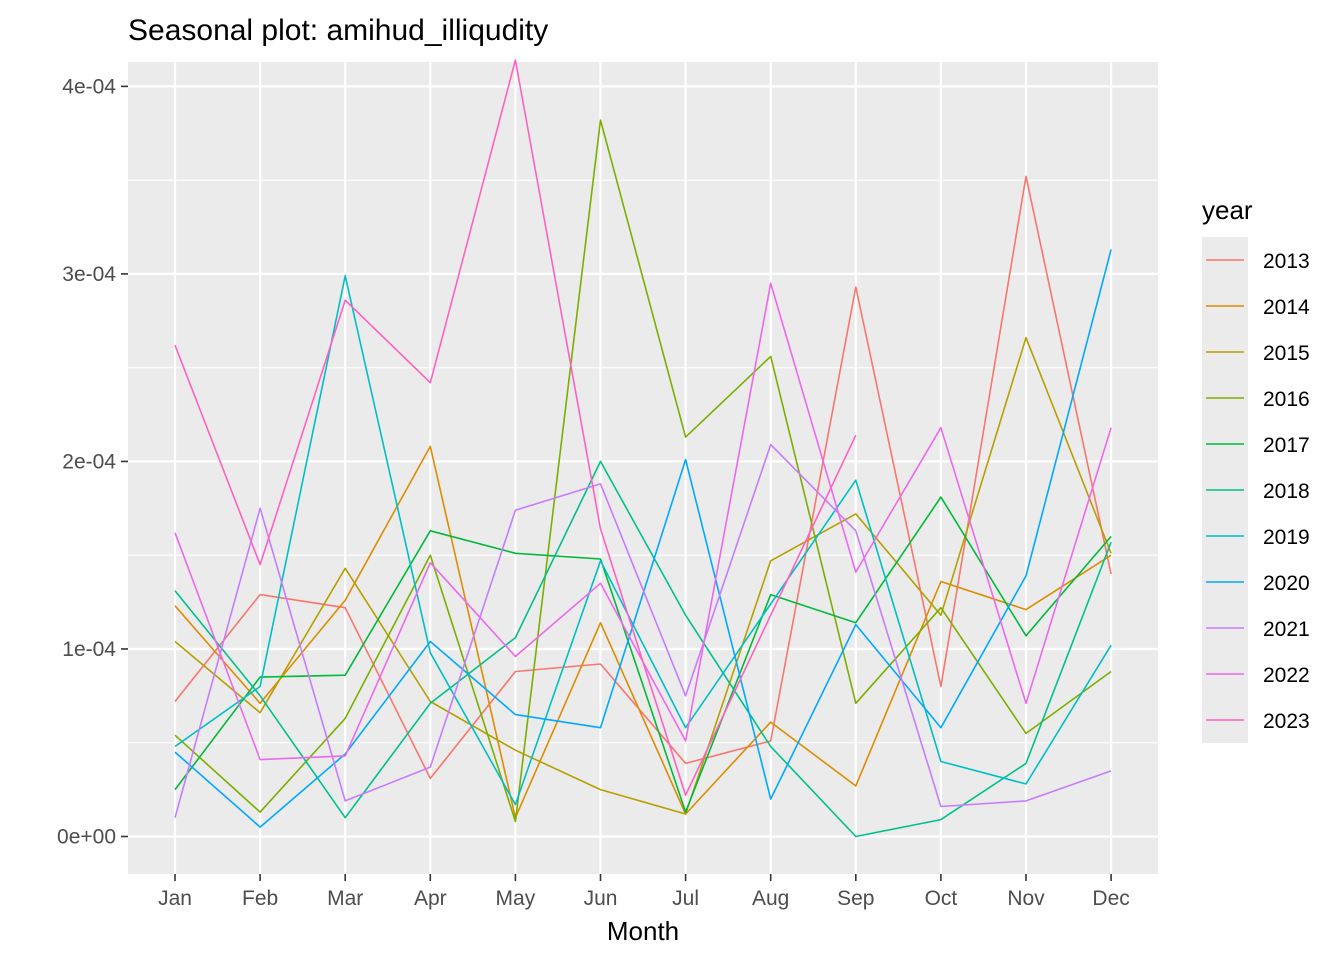 The width and height of the screenshot is (1344, 960). I want to click on x-tick-label: Jul, so click(685, 898).